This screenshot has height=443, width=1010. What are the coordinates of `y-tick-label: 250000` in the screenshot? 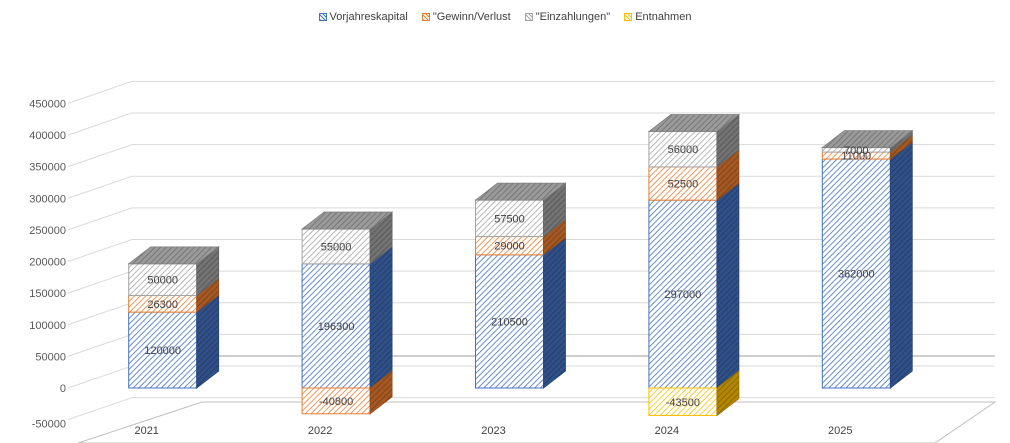 It's located at (47, 231).